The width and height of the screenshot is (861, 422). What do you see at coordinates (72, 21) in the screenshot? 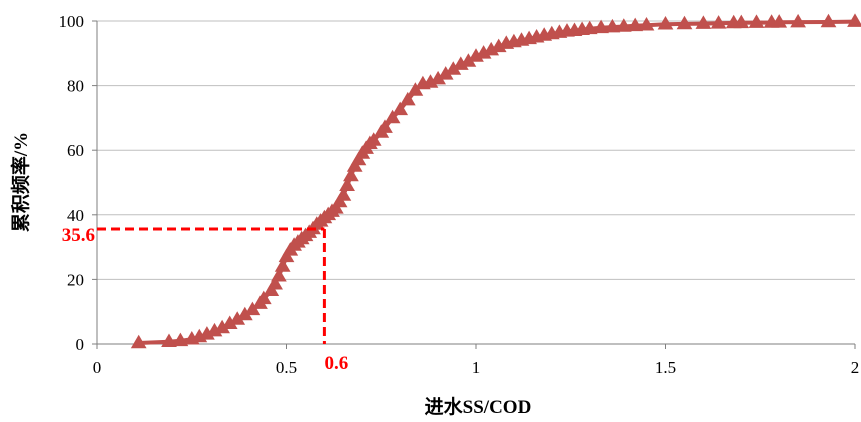
I see `y-tick-label: 100` at bounding box center [72, 21].